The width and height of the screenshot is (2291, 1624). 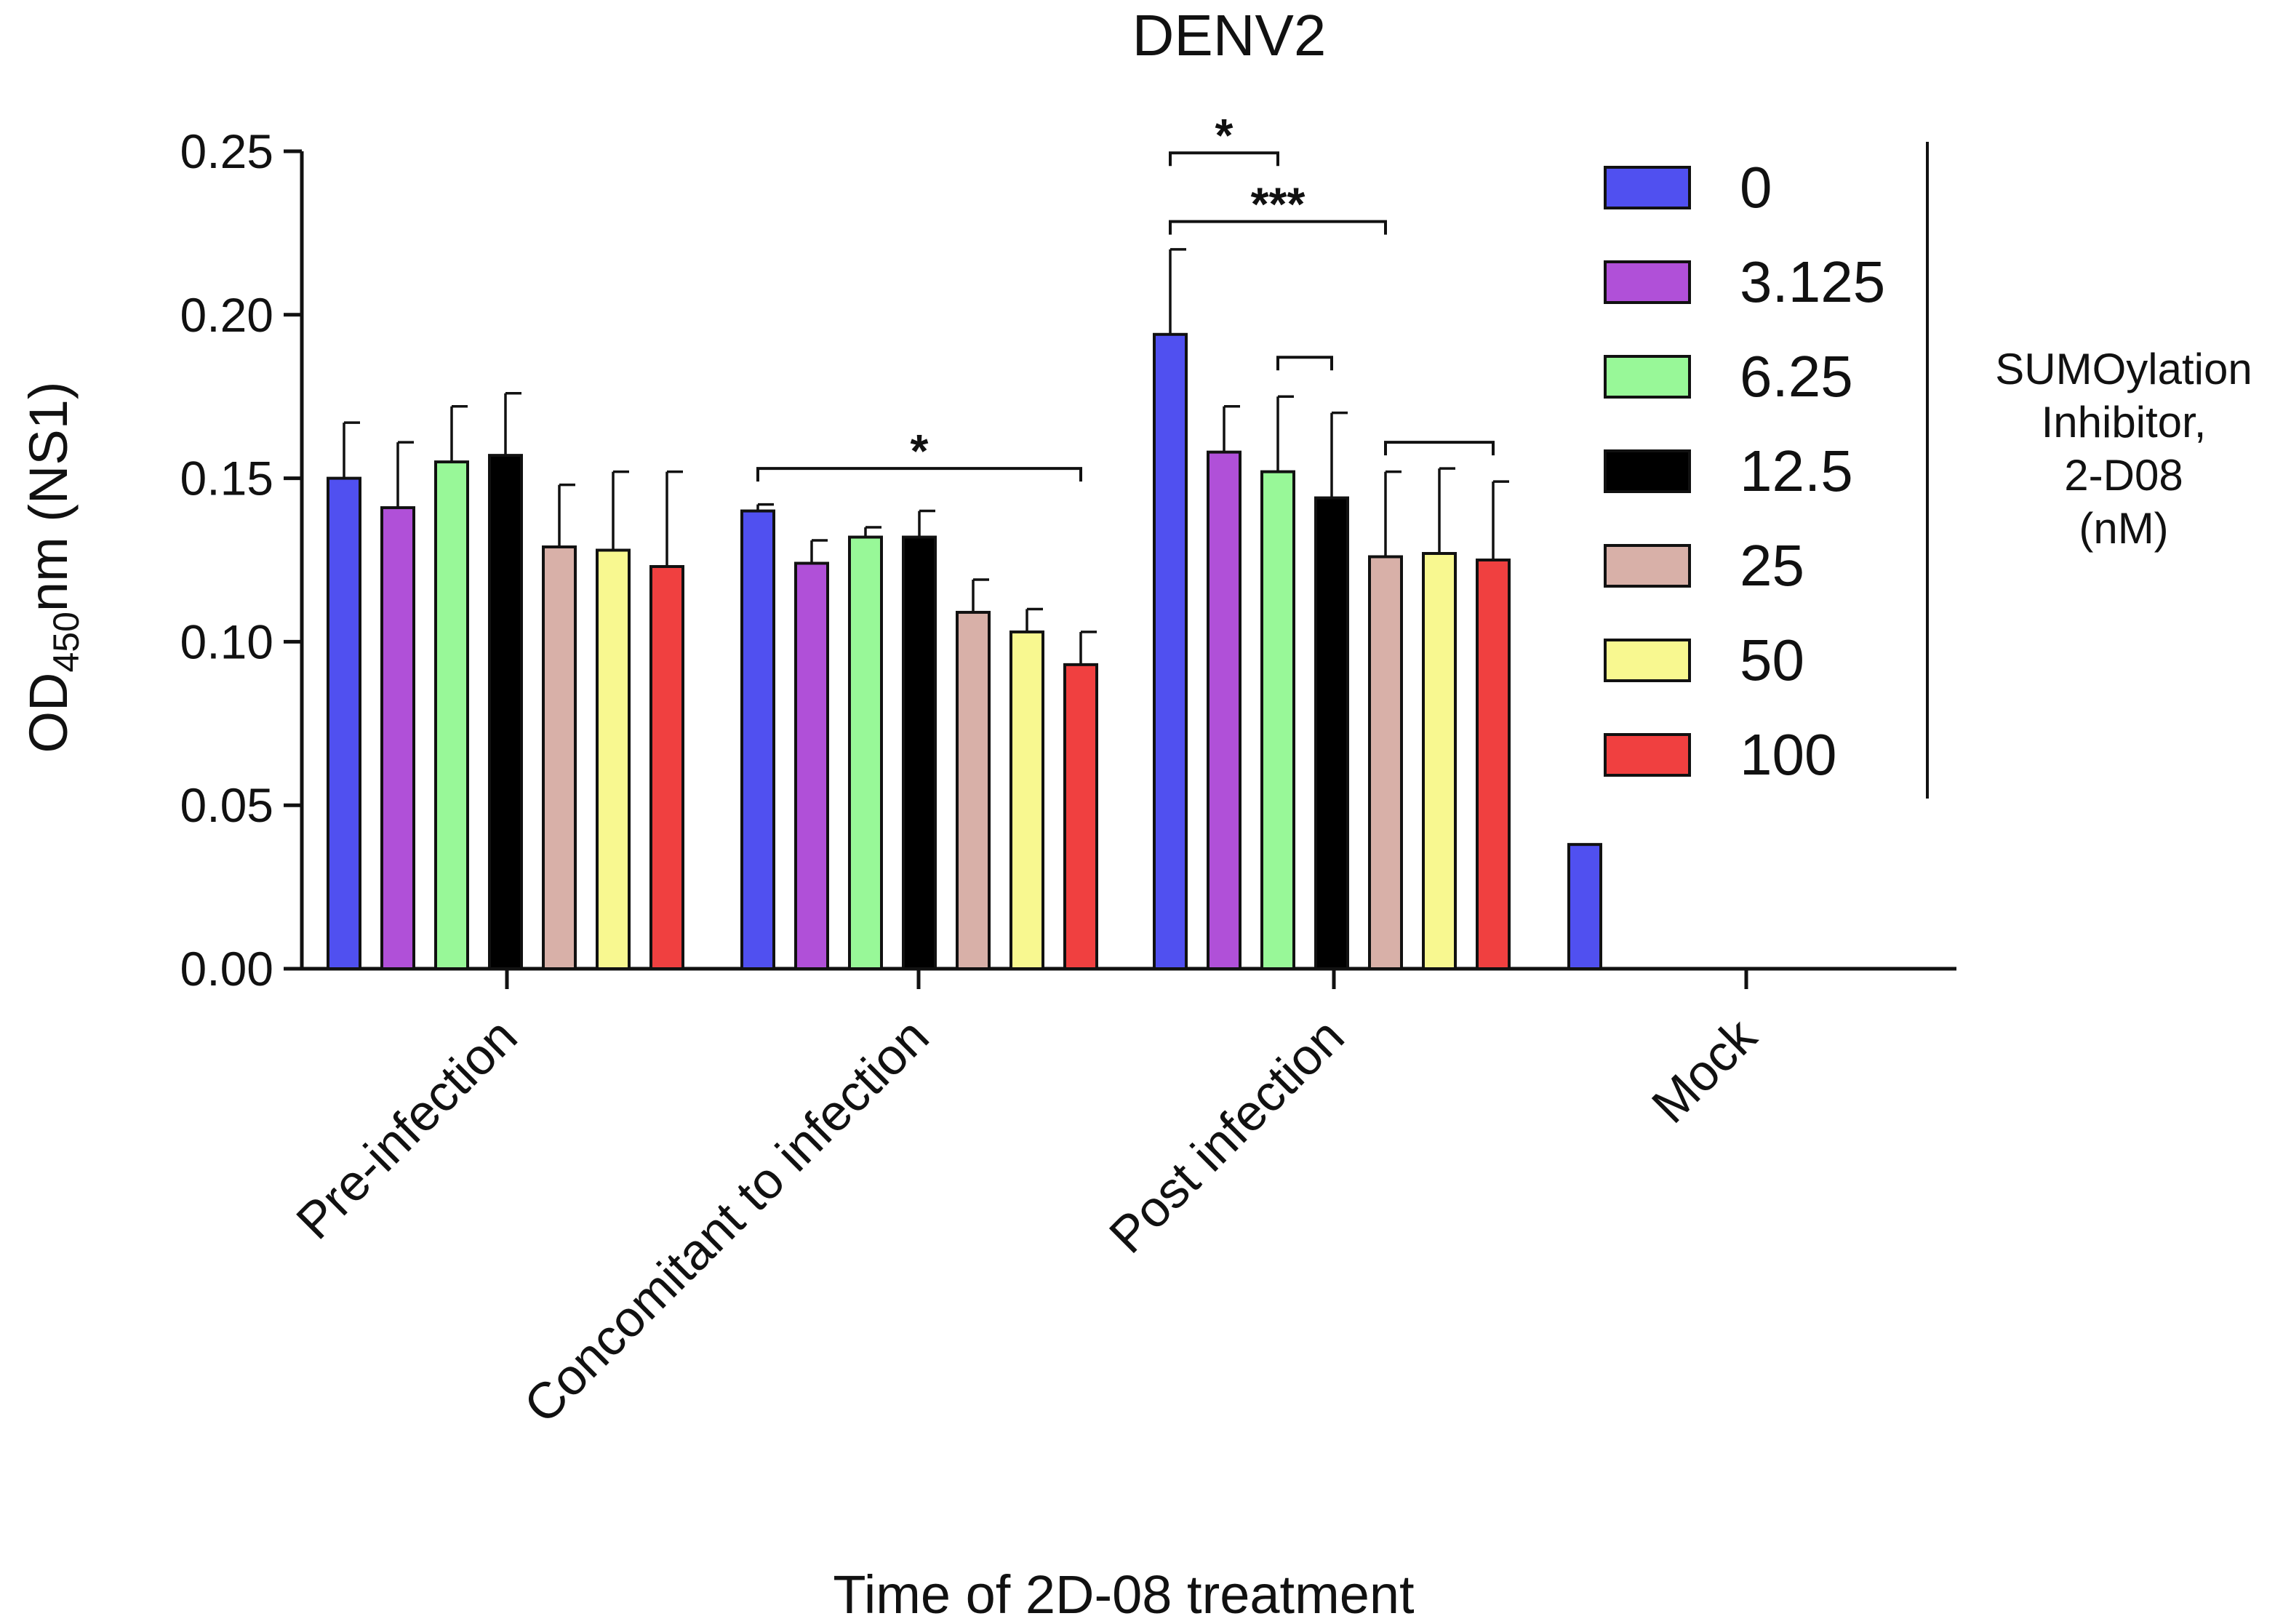 What do you see at coordinates (407, 1128) in the screenshot?
I see `x-tick-label: Pre-infection` at bounding box center [407, 1128].